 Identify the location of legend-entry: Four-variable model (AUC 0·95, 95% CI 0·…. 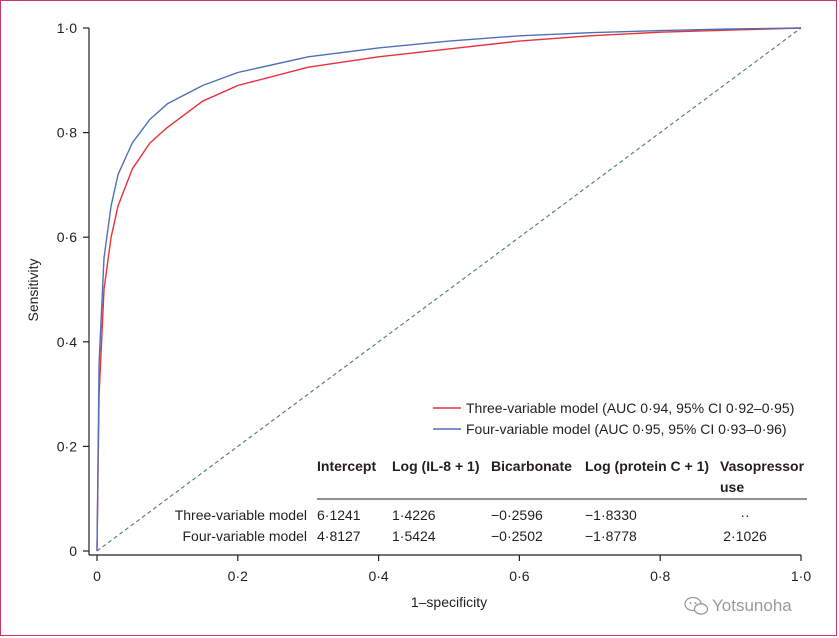
(626, 429).